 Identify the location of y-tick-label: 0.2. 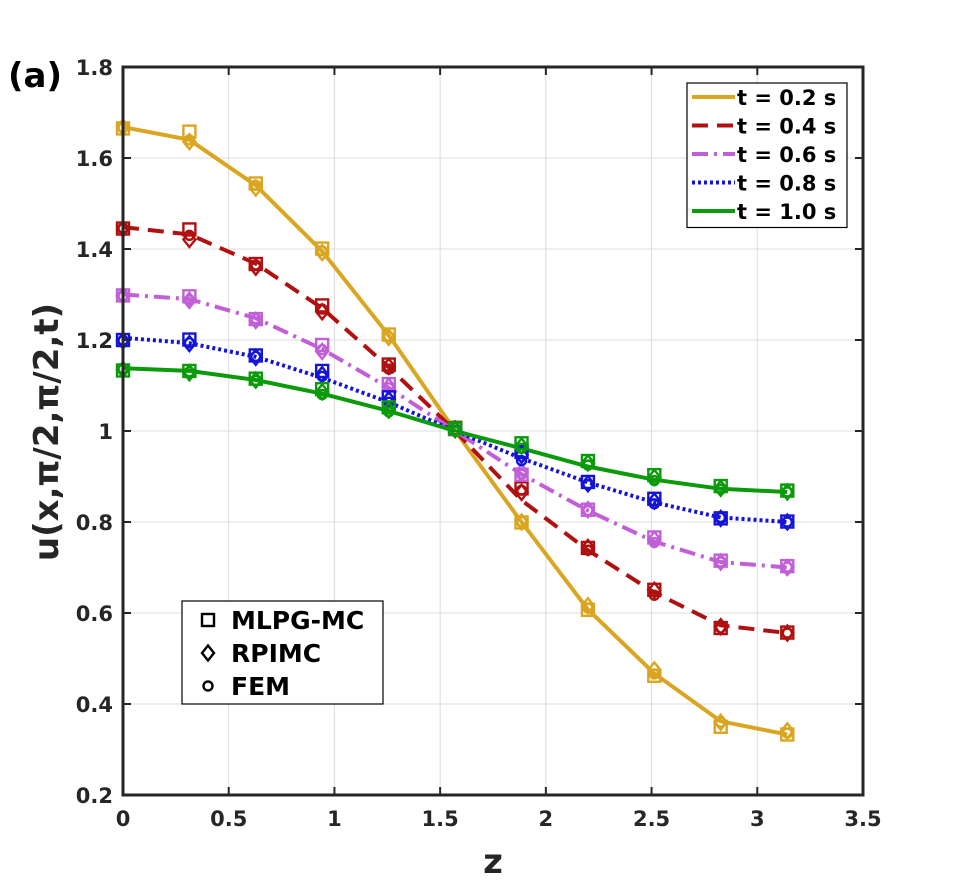
(94, 796).